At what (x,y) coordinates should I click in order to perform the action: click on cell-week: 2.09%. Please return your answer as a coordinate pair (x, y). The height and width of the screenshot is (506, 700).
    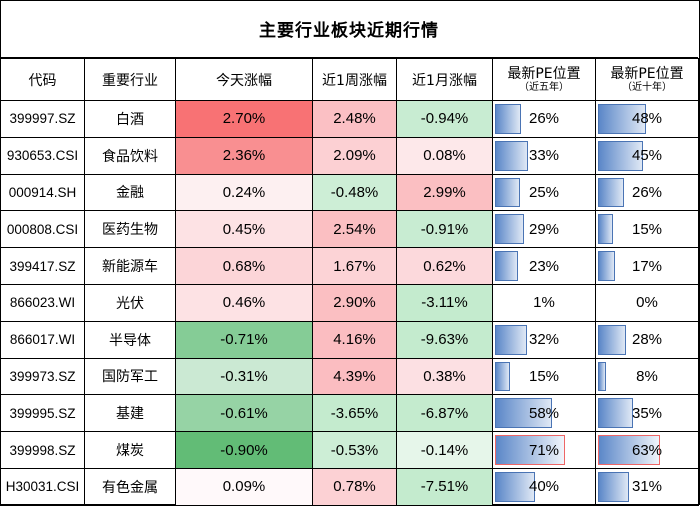
    Looking at the image, I should click on (354, 155).